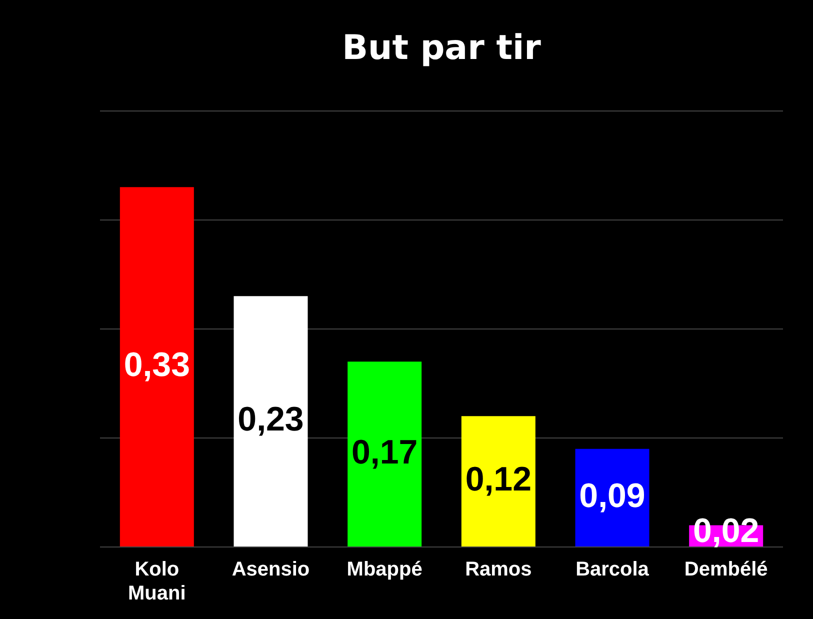  I want to click on data-label: 0,12, so click(498, 479).